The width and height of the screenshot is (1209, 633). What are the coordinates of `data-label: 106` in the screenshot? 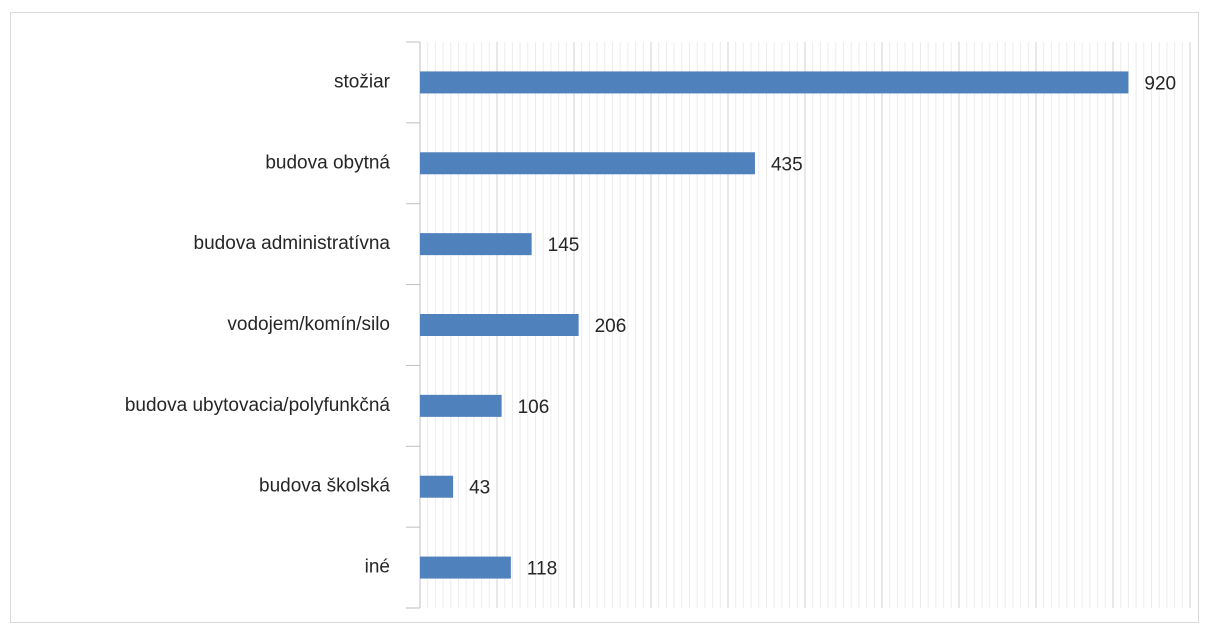 It's located at (534, 407).